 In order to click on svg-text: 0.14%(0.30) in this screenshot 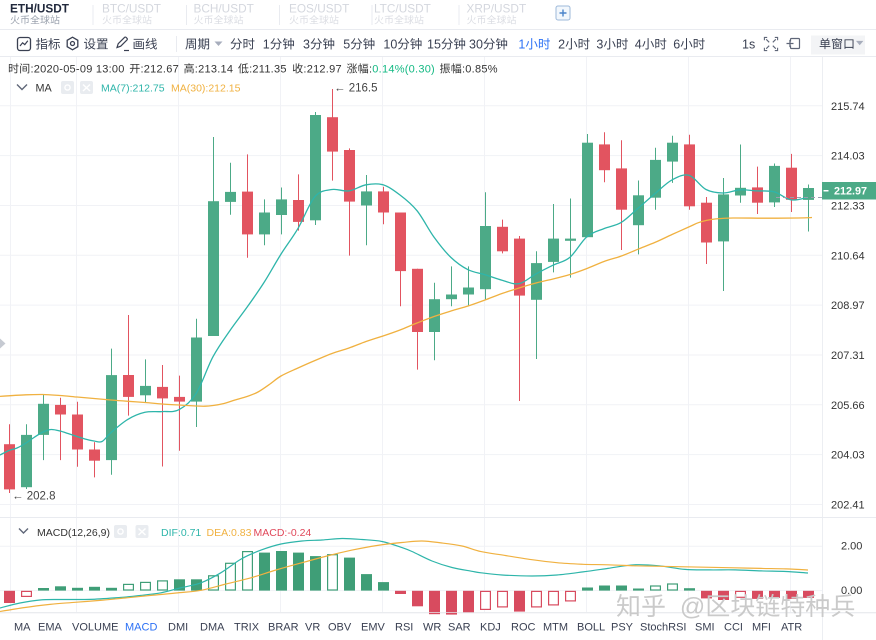, I will do `click(403, 70)`.